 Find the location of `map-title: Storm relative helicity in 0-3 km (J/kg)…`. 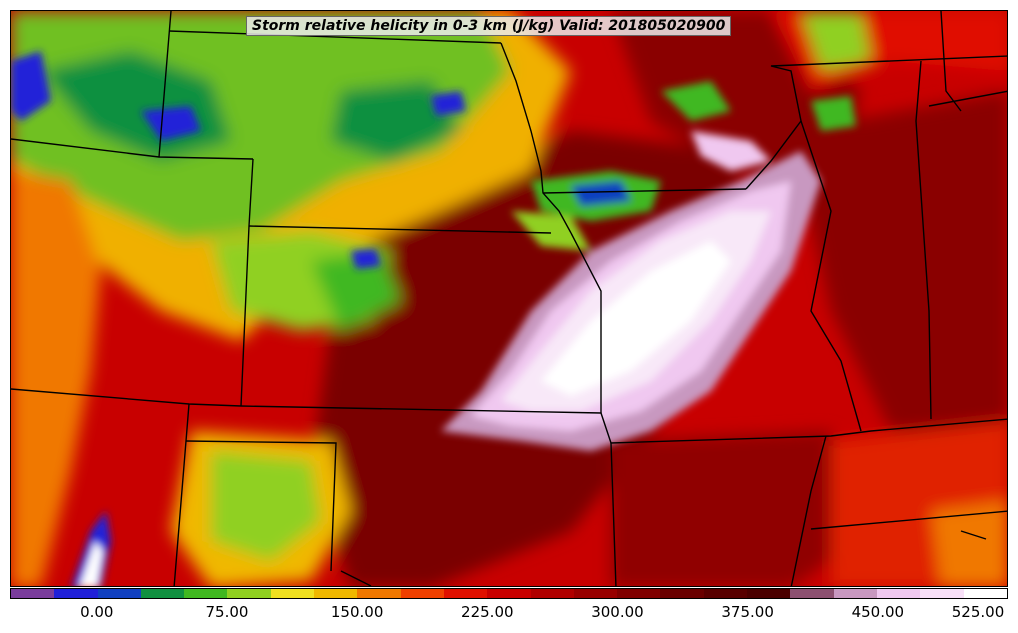

map-title: Storm relative helicity in 0-3 km (J/kg)… is located at coordinates (489, 26).